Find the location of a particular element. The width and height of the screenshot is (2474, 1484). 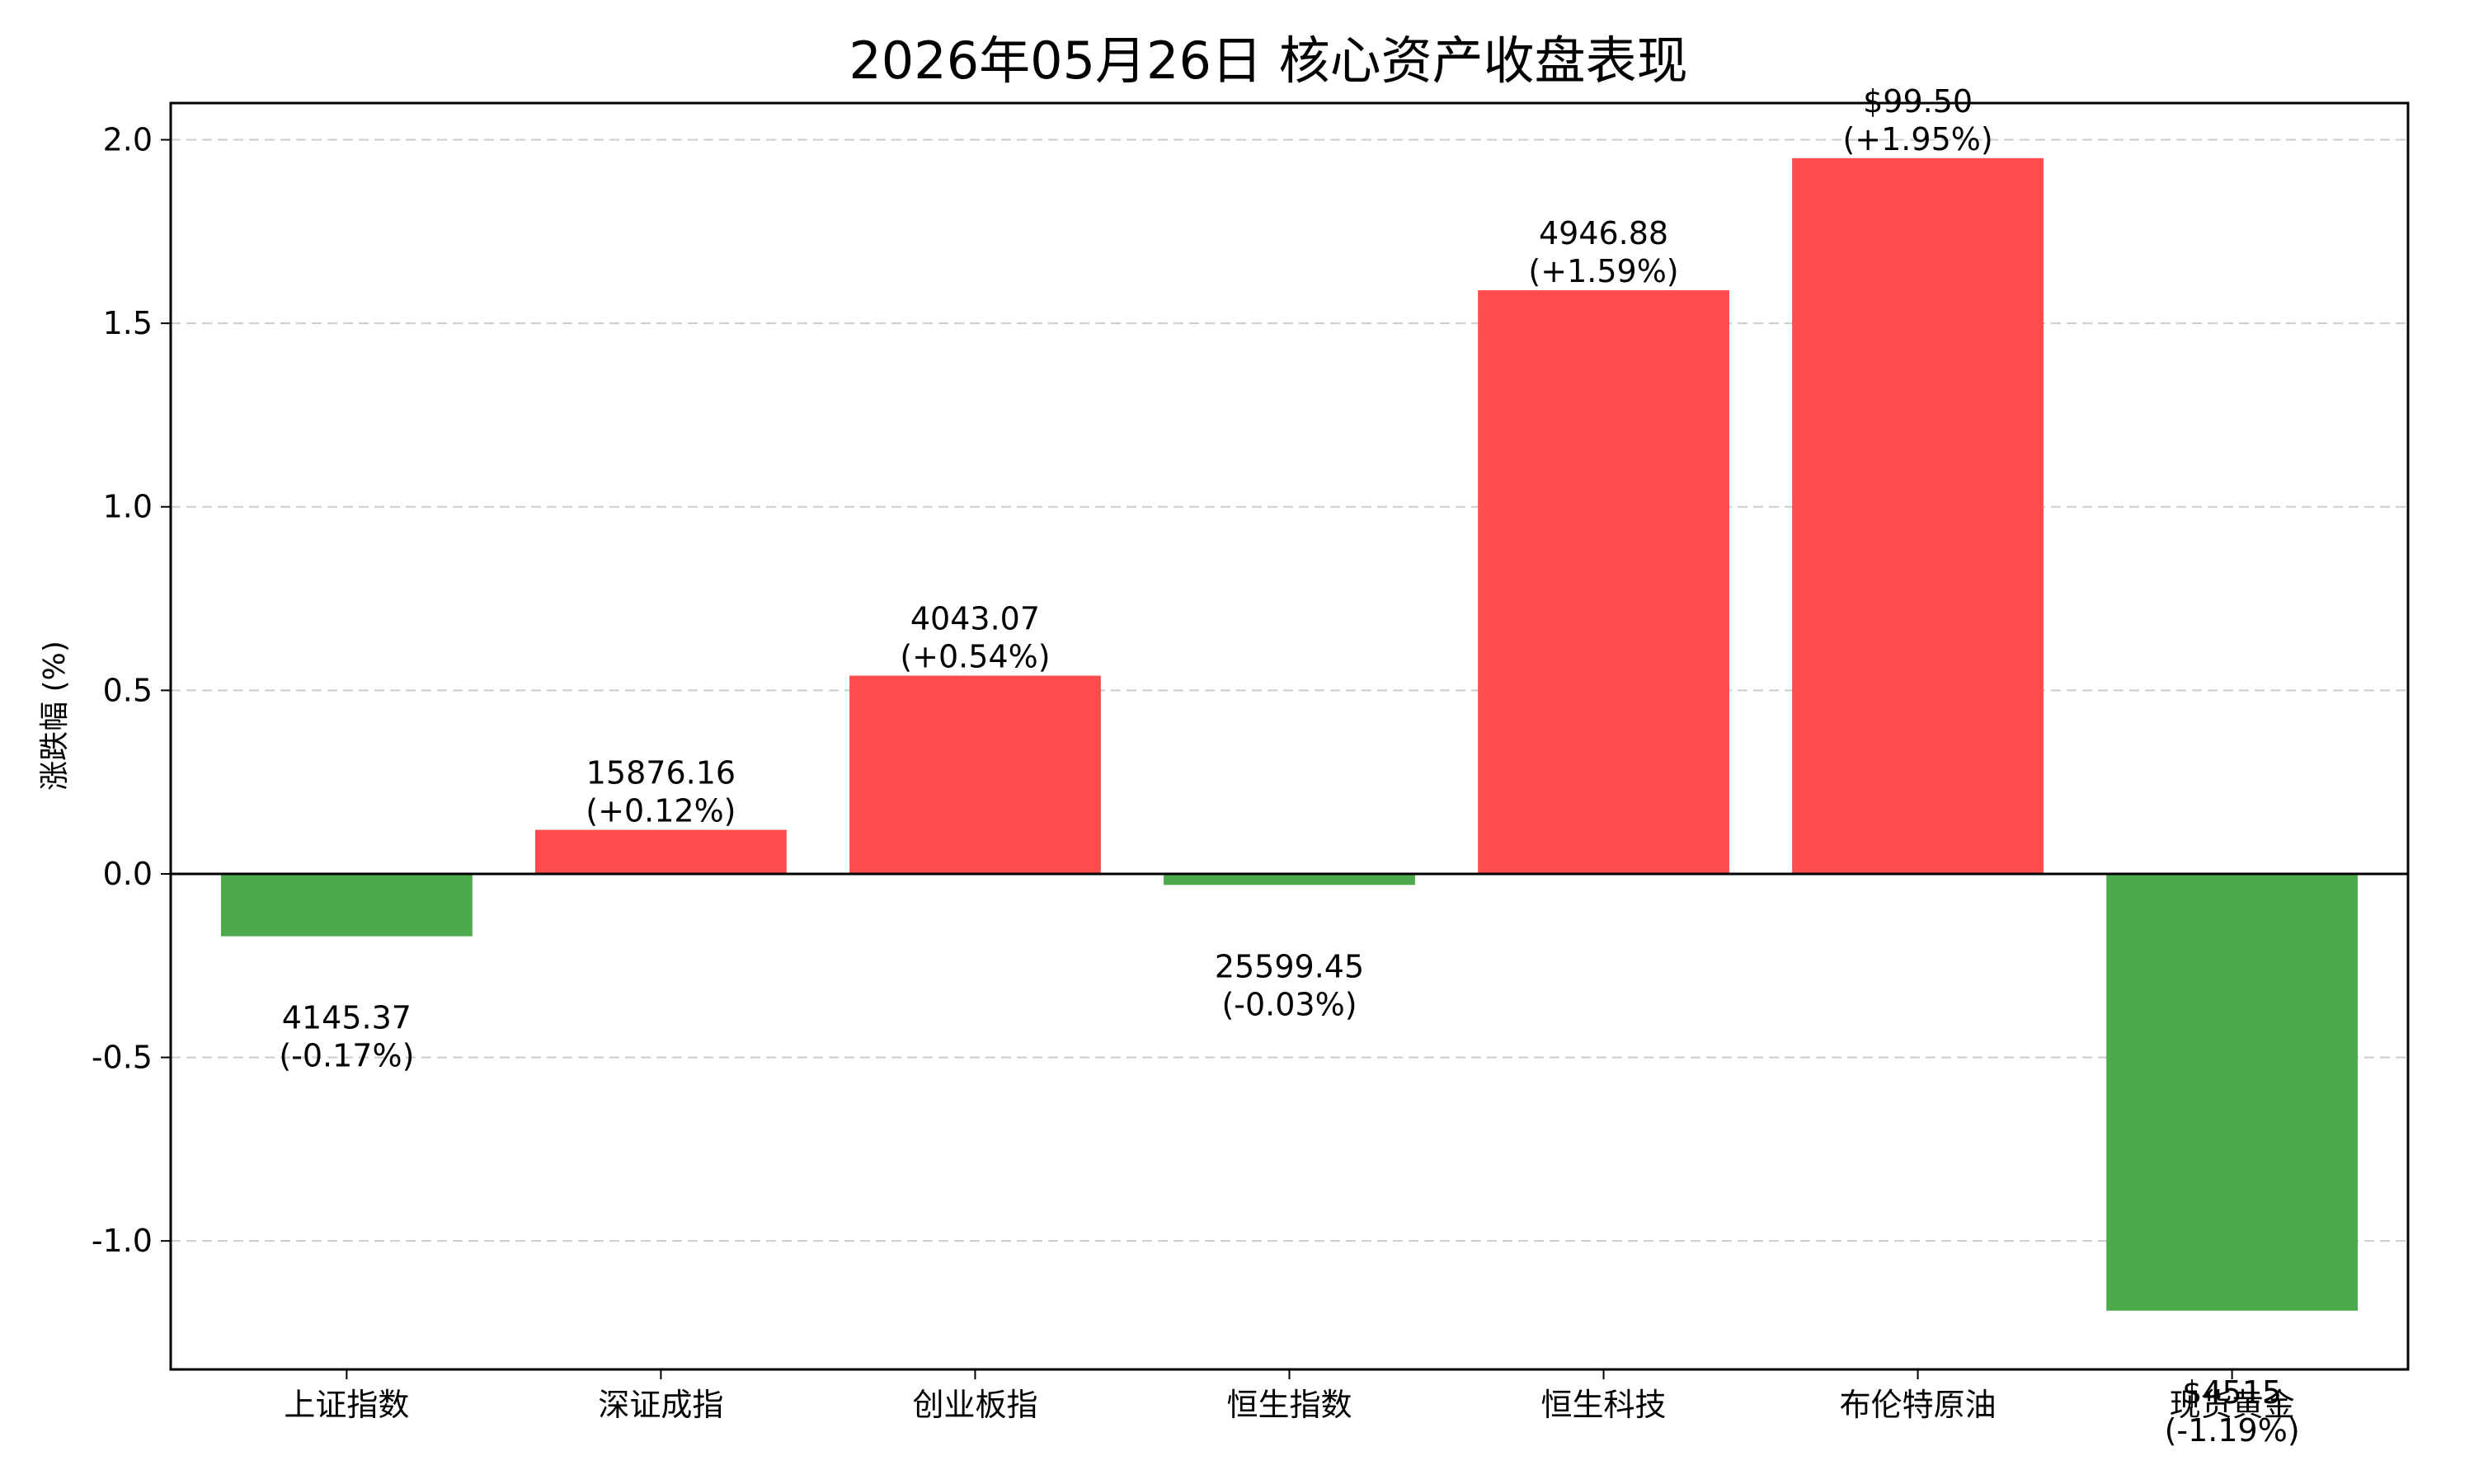

change-label: (+0.54%) is located at coordinates (975, 657).